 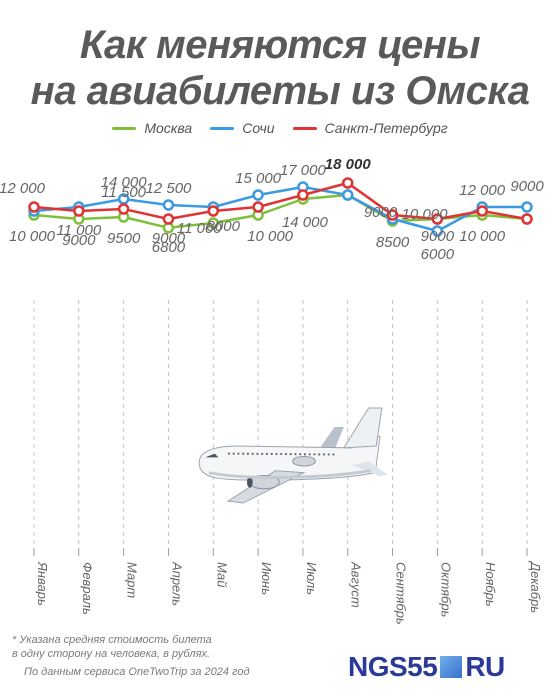 What do you see at coordinates (386, 128) in the screenshot?
I see `legend-label-spb: Санкт-Петербург` at bounding box center [386, 128].